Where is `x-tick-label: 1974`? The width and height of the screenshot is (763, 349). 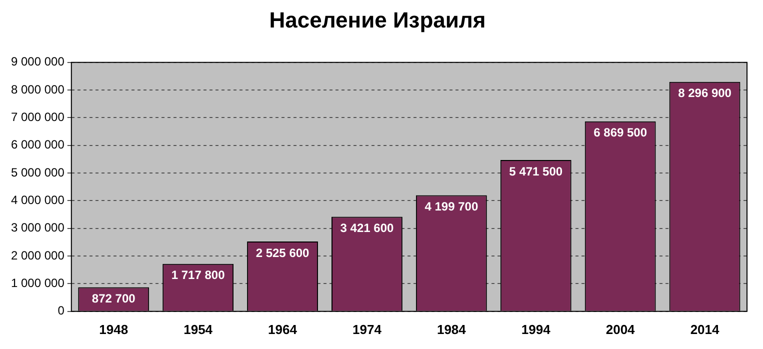 x-tick-label: 1974 is located at coordinates (367, 329).